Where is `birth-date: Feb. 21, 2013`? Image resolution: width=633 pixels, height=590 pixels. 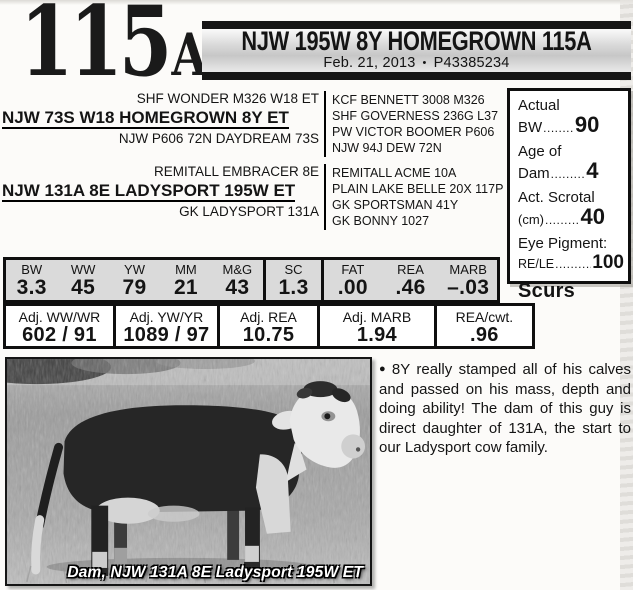
birth-date: Feb. 21, 2013 is located at coordinates (369, 63).